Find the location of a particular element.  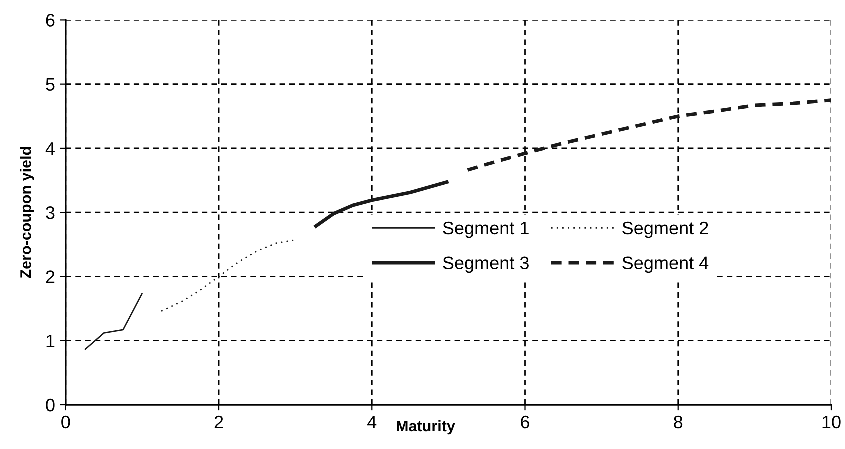

legend-label: Segment 2 is located at coordinates (665, 230).